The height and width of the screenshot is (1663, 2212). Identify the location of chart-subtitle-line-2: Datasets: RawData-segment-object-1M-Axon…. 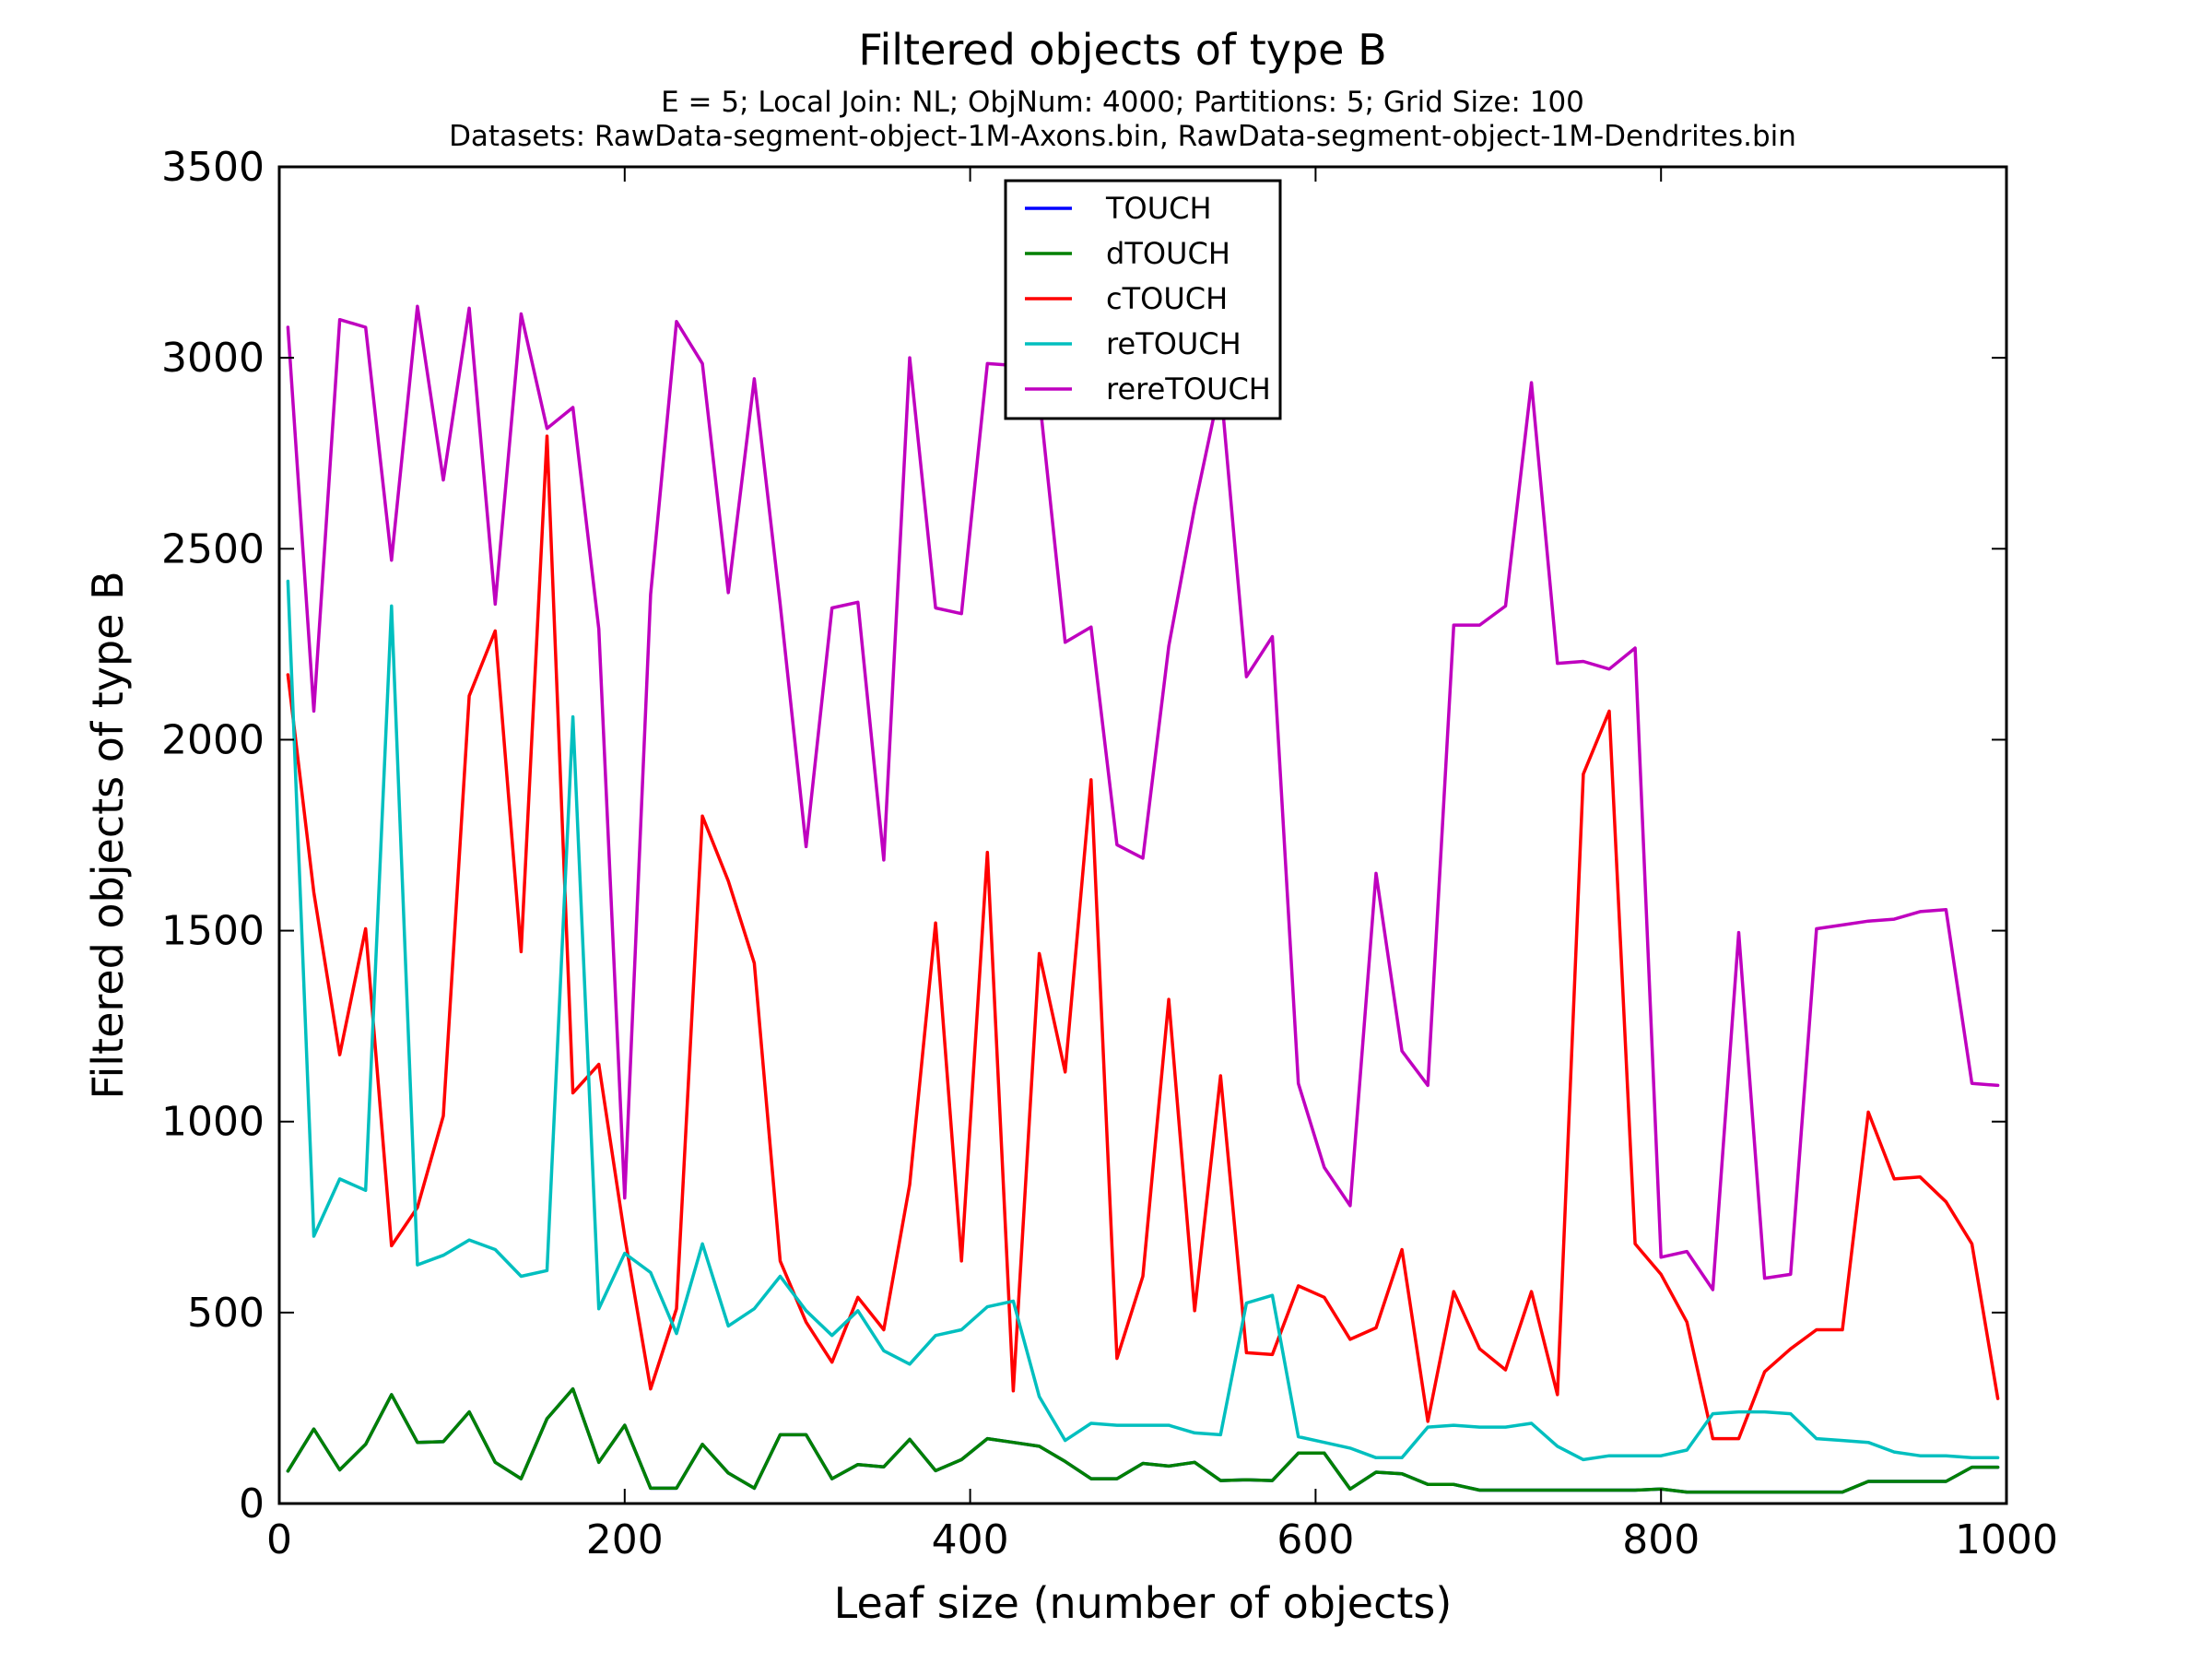
(1122, 136).